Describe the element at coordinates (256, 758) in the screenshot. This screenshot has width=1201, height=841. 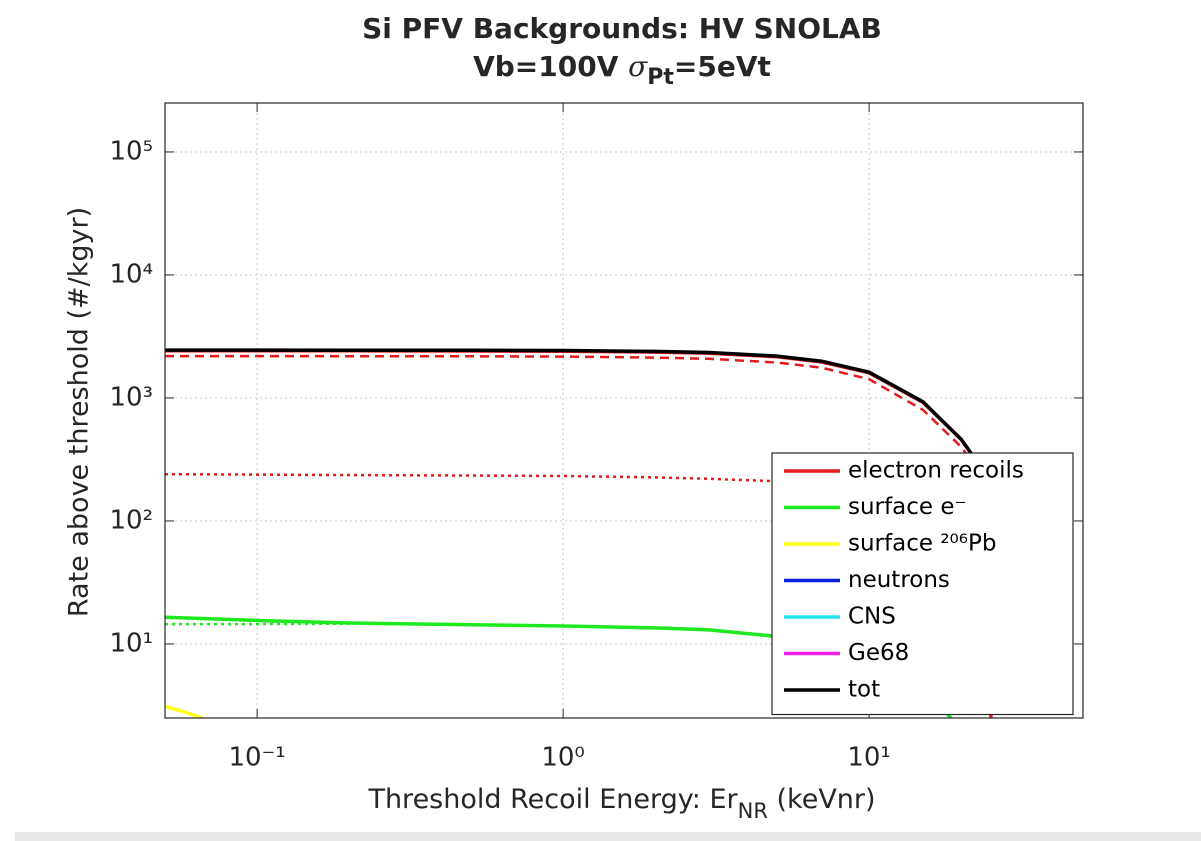
I see `x-tick-label: 10⁻¹` at that location.